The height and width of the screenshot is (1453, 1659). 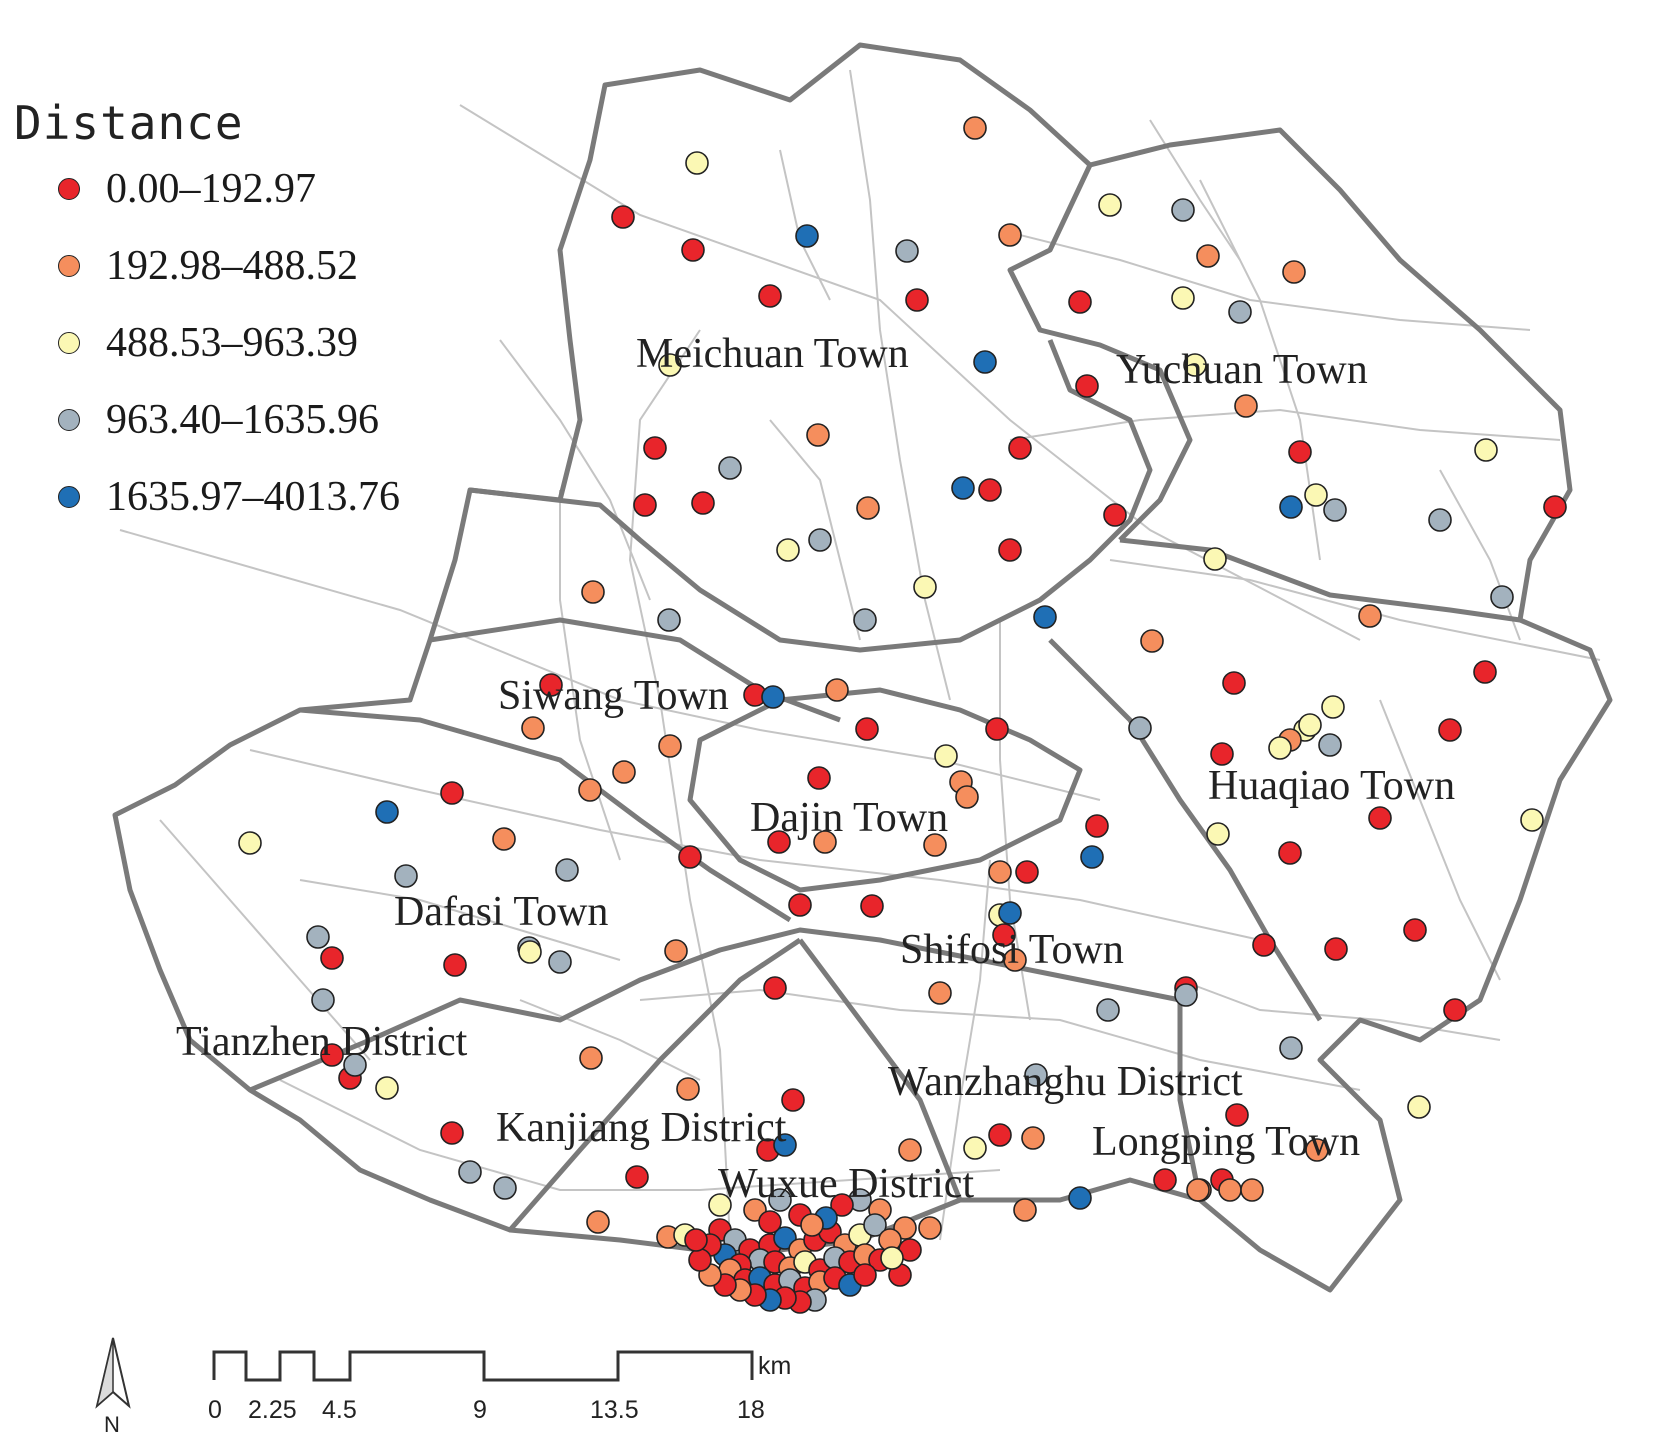 I want to click on legend-item-1: 192.98–488.52, so click(x=207, y=265).